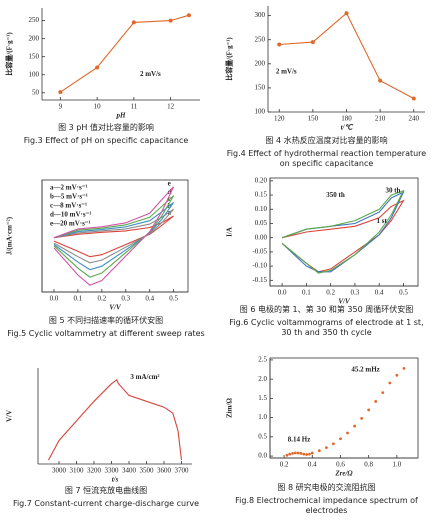 This screenshot has height=531, width=433. I want to click on y-tick-label: 0.15, so click(261, 195).